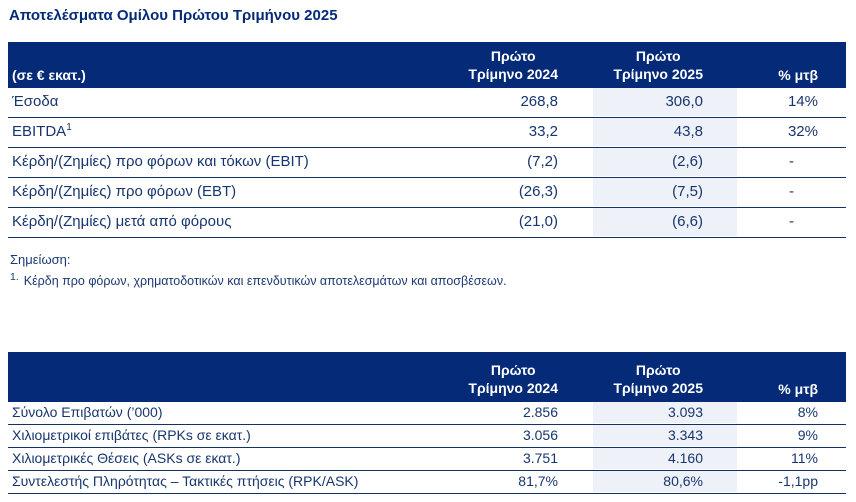  Describe the element at coordinates (665, 435) in the screenshot. I see `value-q1-2025: 3.343` at that location.